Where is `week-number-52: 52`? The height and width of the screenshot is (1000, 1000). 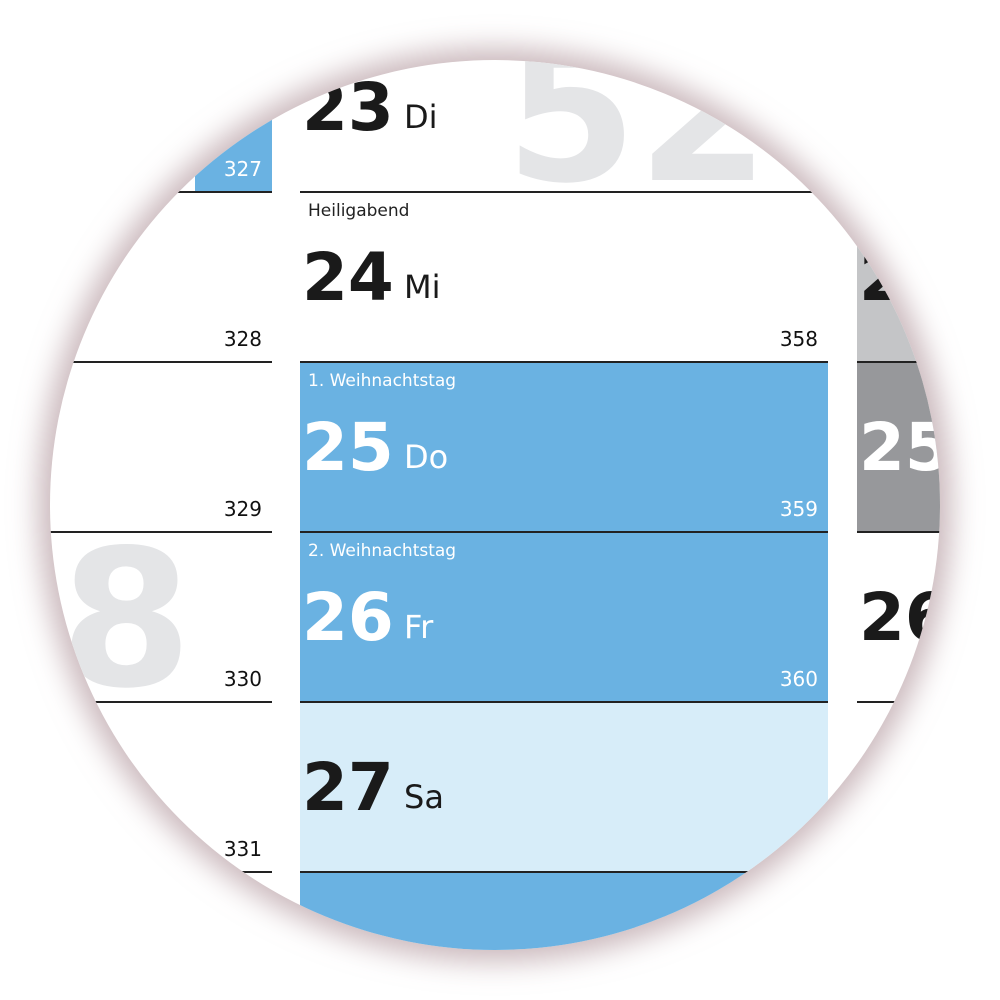 week-number-52: 52 is located at coordinates (637, 142).